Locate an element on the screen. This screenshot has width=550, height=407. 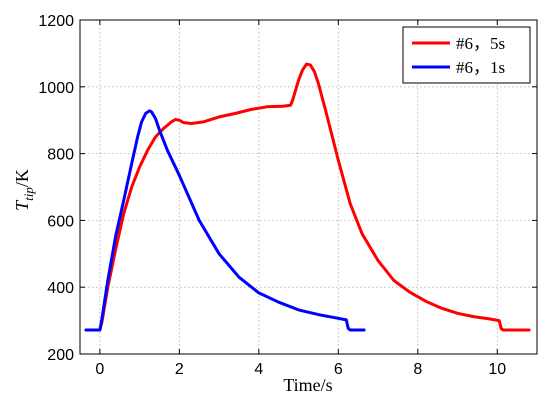
x-tick-label: 4 is located at coordinates (258, 369).